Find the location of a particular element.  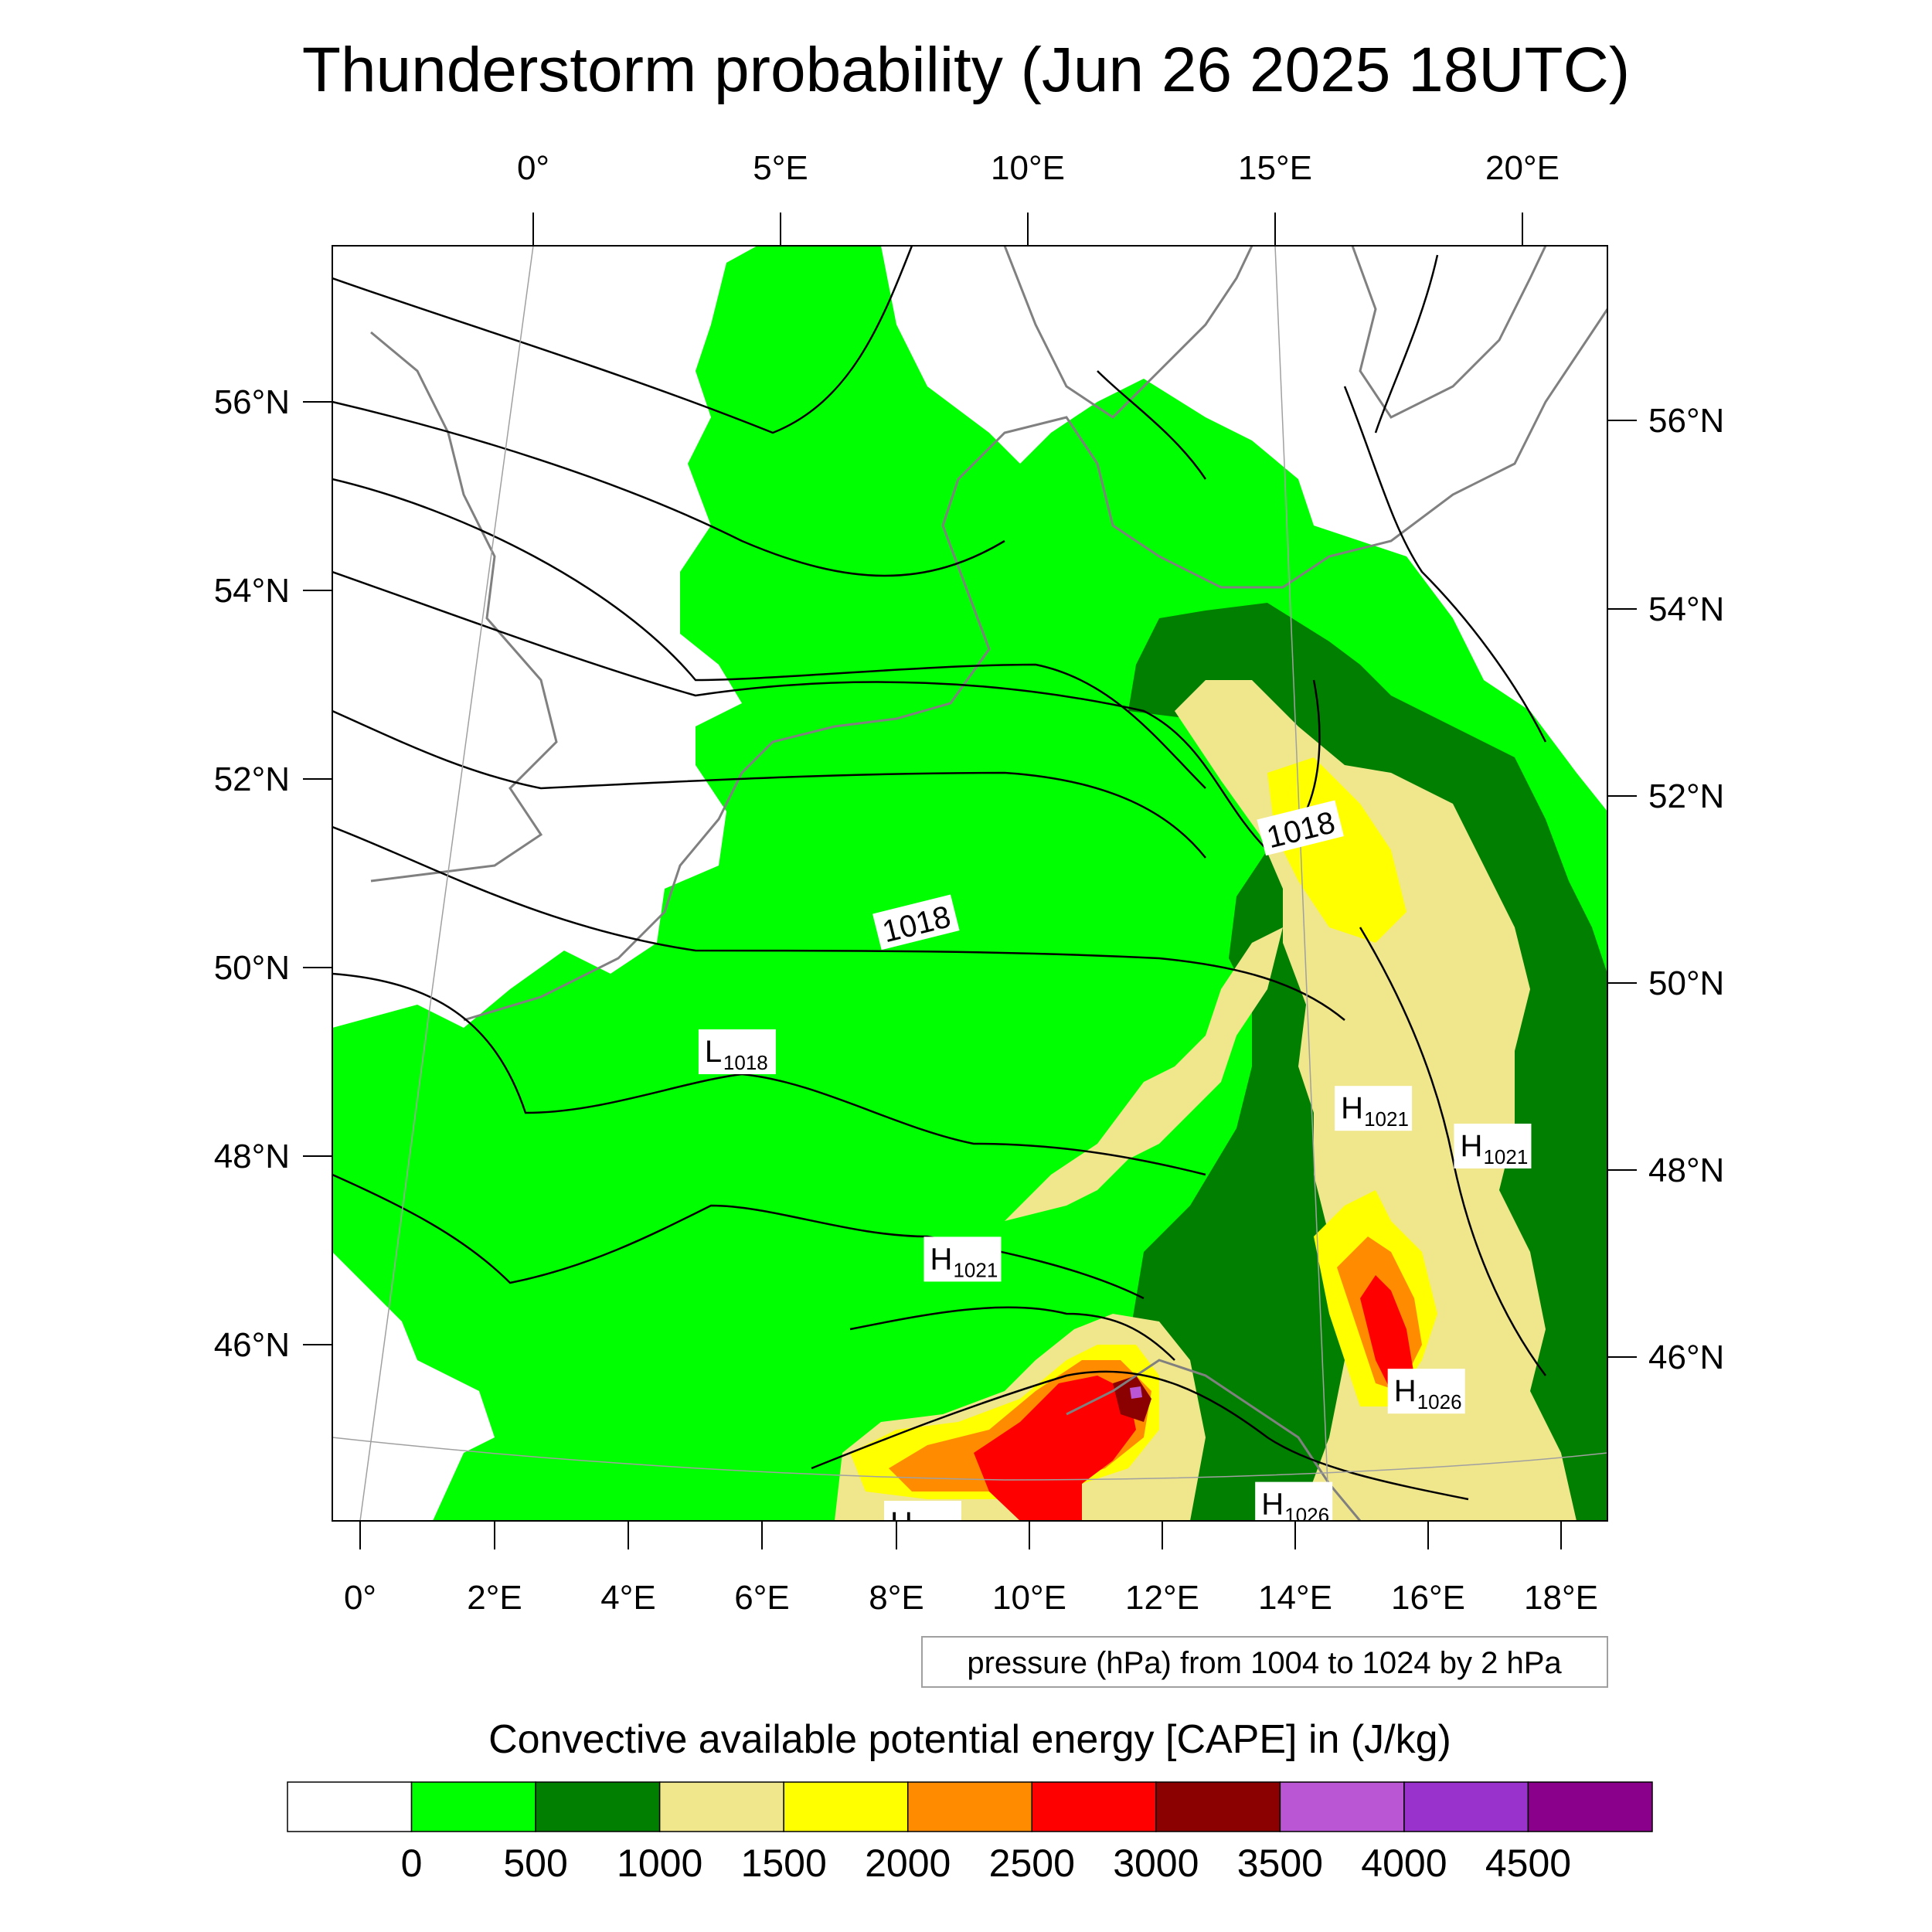

top-tick-label: 0° is located at coordinates (533, 168).